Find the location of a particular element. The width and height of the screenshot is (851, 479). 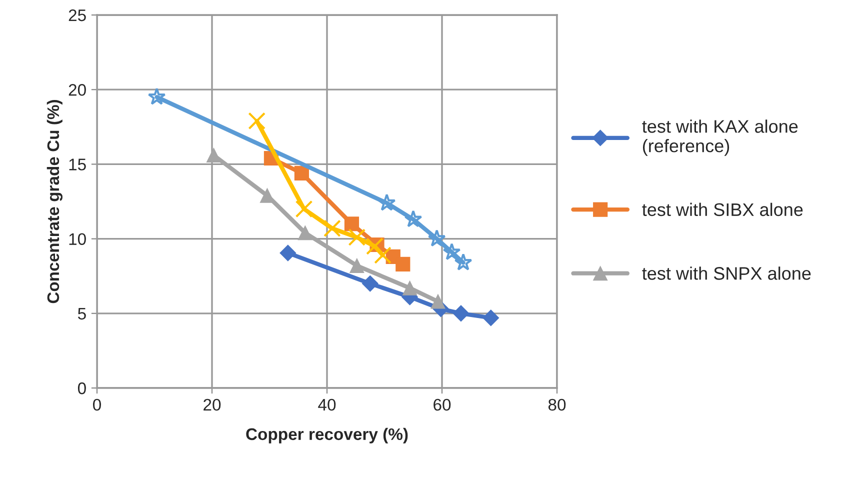

y-tick-label: 5 is located at coordinates (82, 314).